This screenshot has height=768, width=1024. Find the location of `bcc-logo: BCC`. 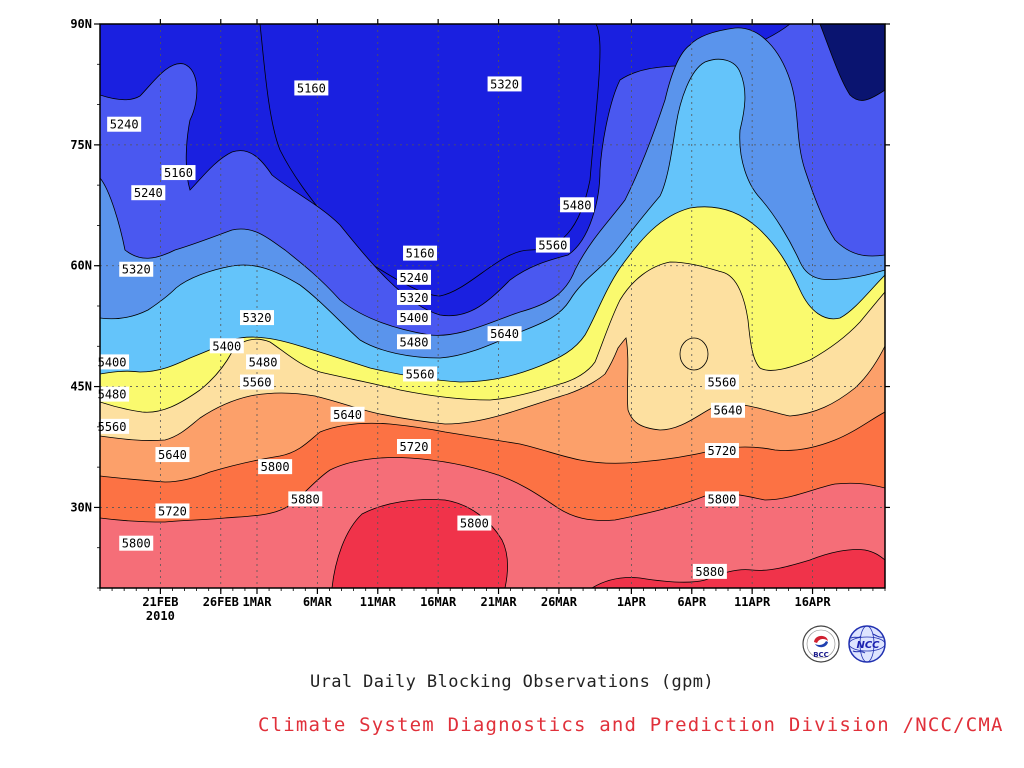

bcc-logo: BCC is located at coordinates (821, 644).